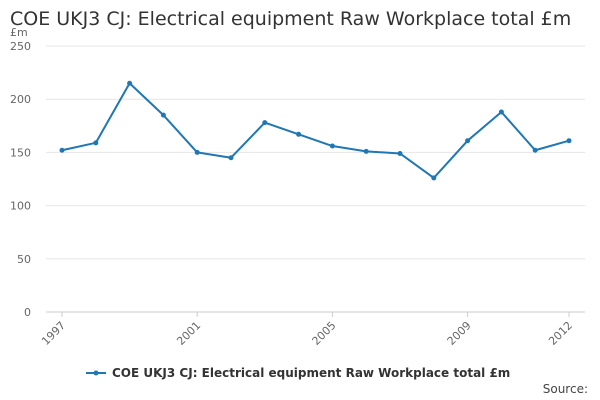 This screenshot has height=400, width=600. What do you see at coordinates (24, 259) in the screenshot?
I see `y-tick-label: 50` at bounding box center [24, 259].